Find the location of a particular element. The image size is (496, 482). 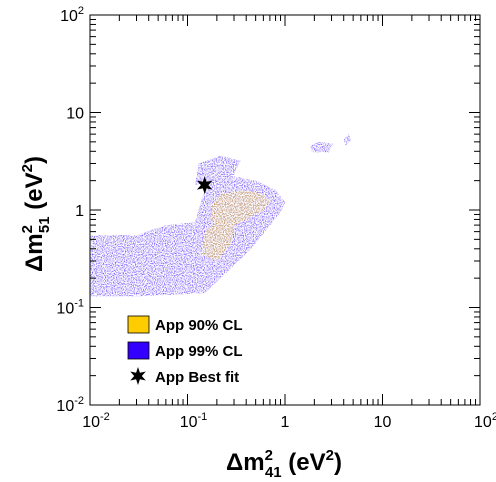

y-tick-label: 10² is located at coordinates (72, 15).